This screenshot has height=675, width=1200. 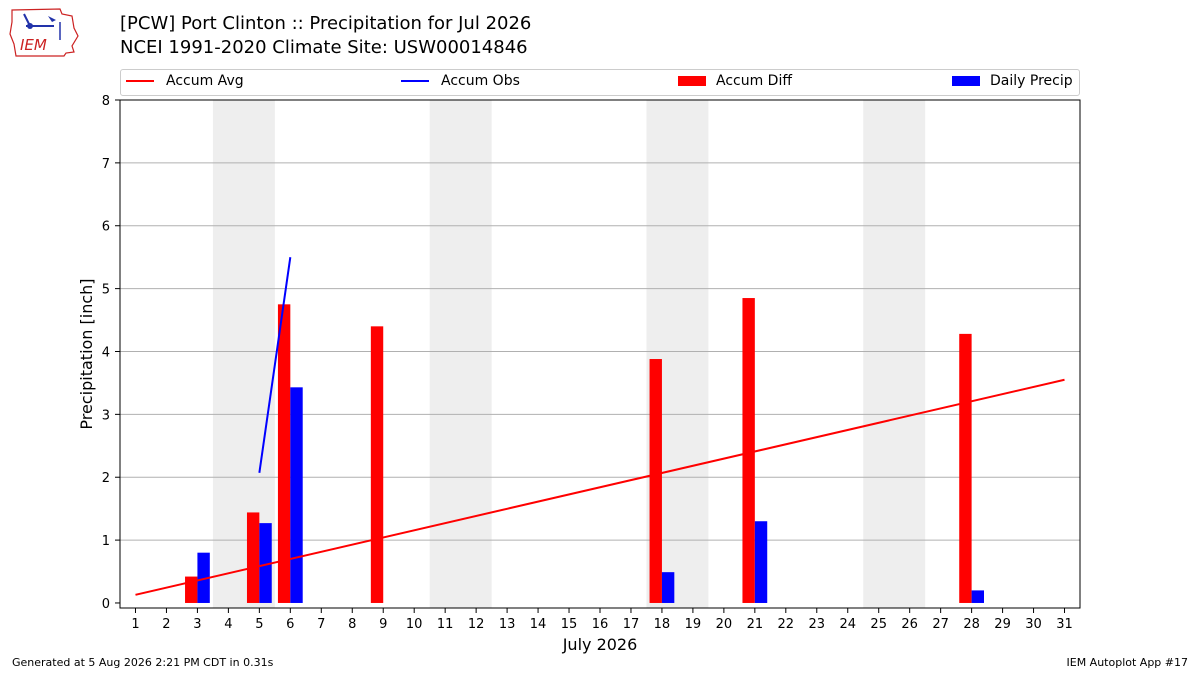 I want to click on x-tick-label: 18, so click(x=662, y=624).